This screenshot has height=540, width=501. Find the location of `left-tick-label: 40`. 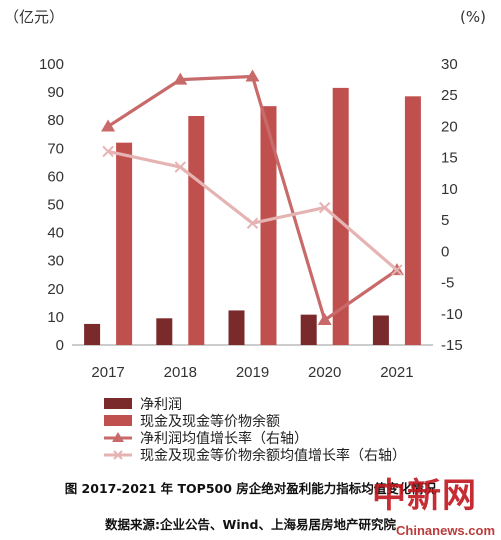

left-tick-label: 40 is located at coordinates (55, 233).